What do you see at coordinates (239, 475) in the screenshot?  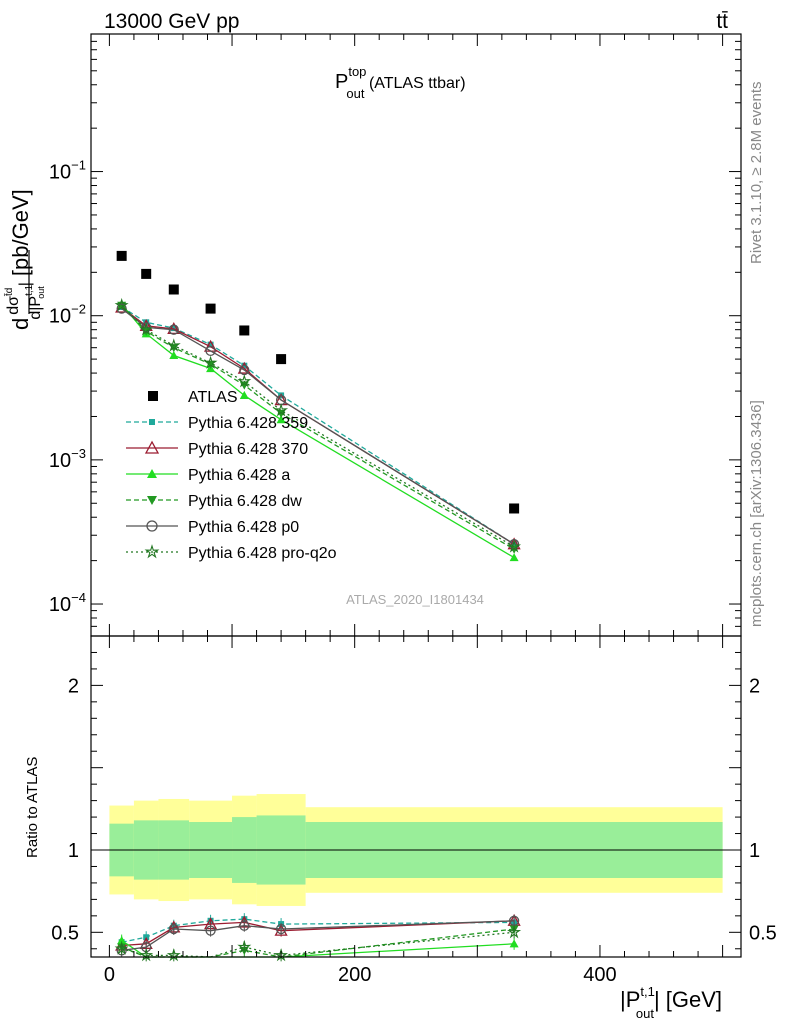 I see `legend-label: Pythia 6.428 a` at bounding box center [239, 475].